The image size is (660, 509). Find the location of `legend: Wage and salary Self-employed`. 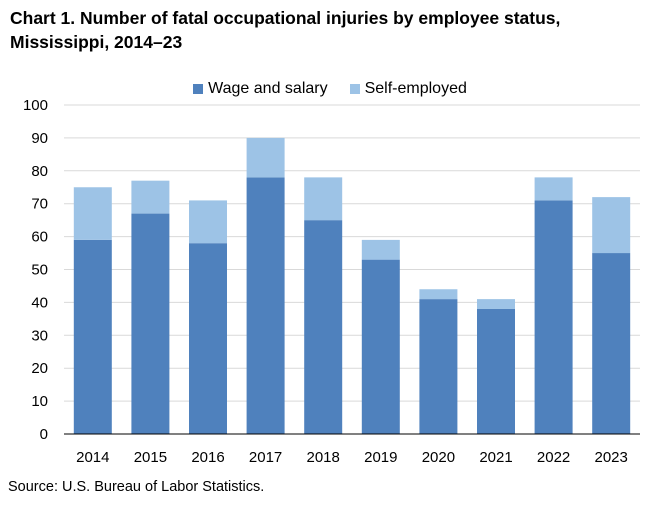

legend: Wage and salary Self-employed is located at coordinates (330, 89).